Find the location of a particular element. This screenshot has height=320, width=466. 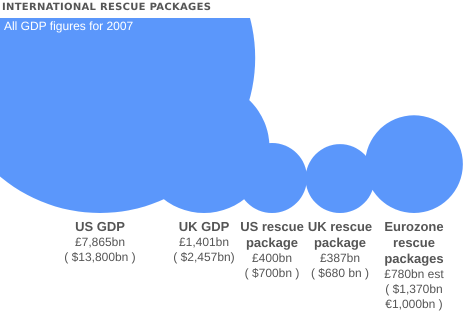

data-label: £387bn is located at coordinates (340, 258).